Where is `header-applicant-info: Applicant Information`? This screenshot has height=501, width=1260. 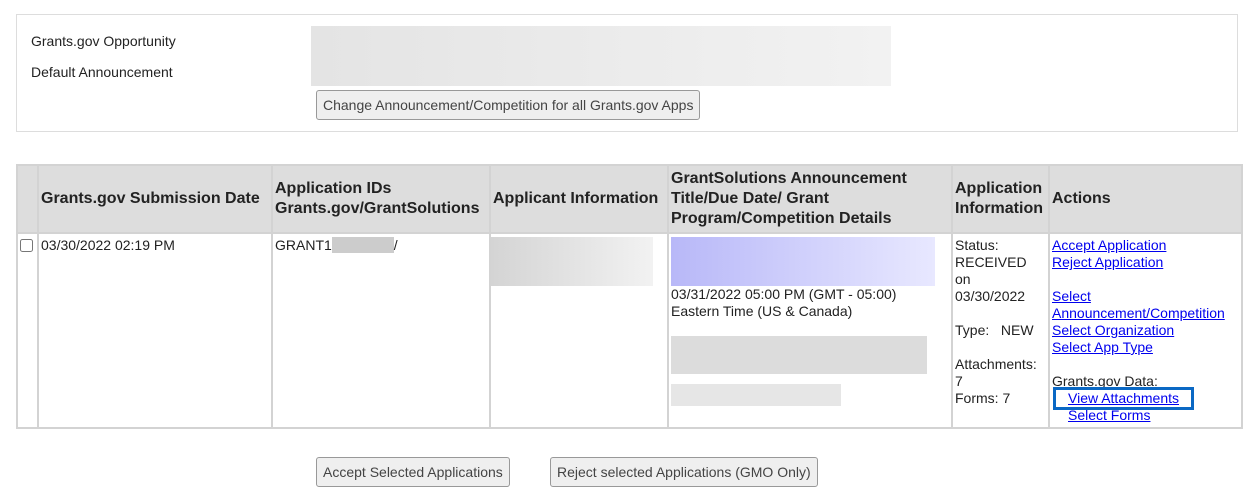 header-applicant-info: Applicant Information is located at coordinates (579, 199).